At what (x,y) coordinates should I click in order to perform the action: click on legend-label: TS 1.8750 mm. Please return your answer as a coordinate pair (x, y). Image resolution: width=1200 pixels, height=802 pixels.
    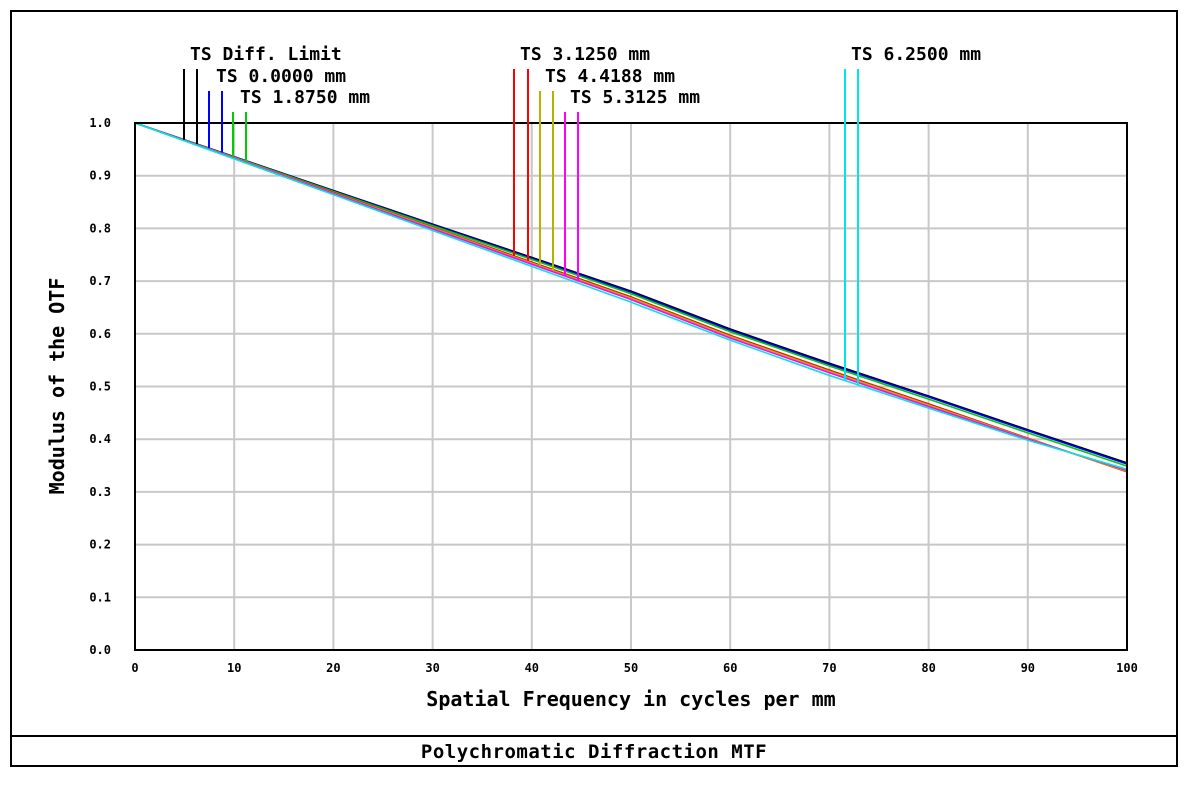
    Looking at the image, I should click on (305, 97).